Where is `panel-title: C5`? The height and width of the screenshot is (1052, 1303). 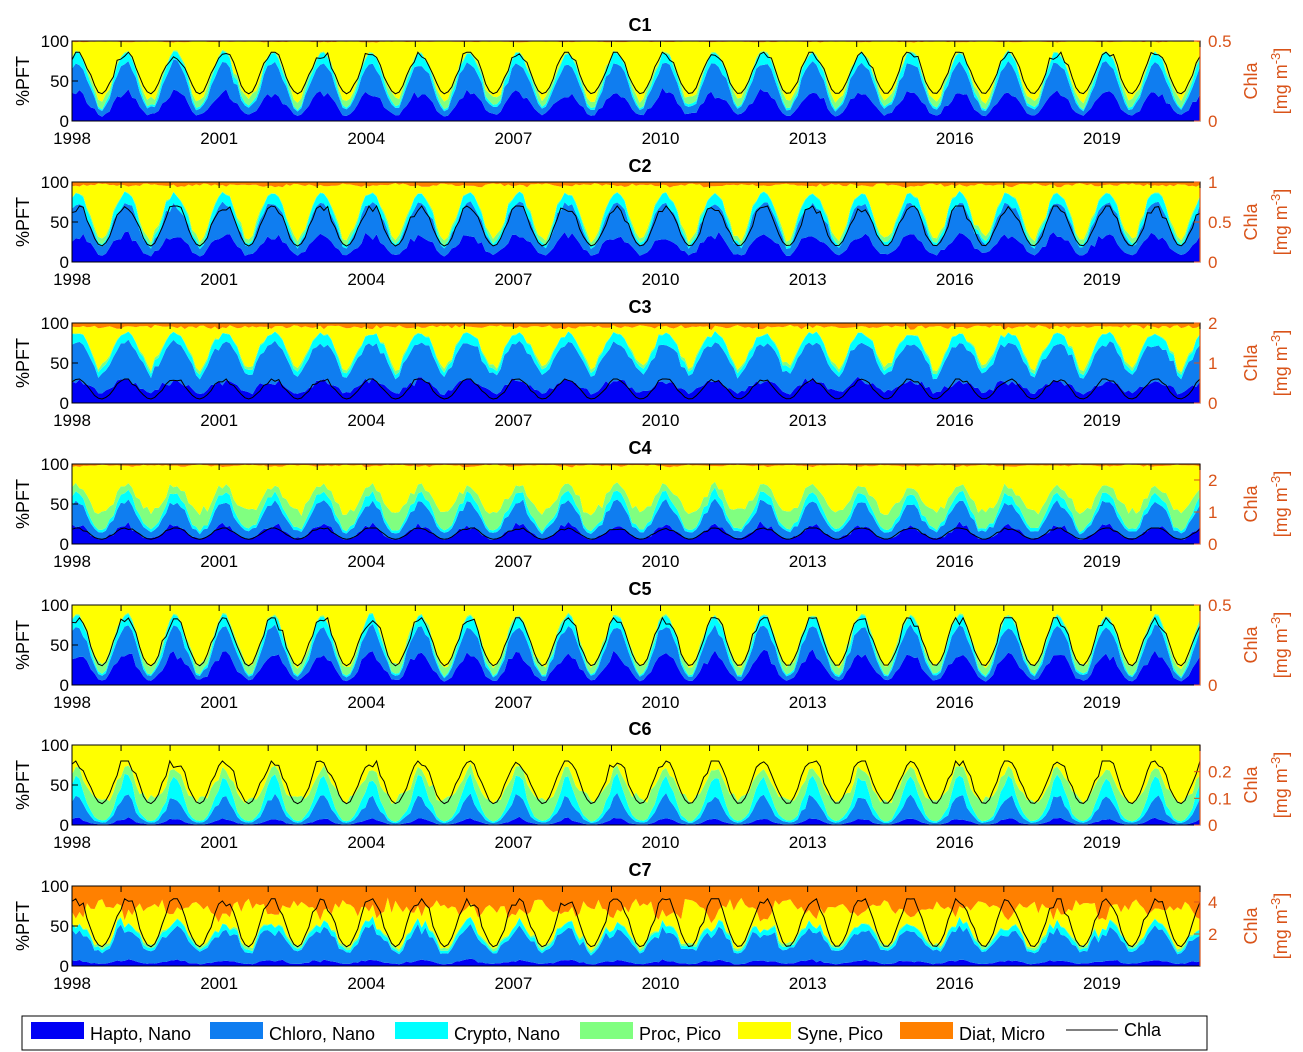 panel-title: C5 is located at coordinates (639, 589).